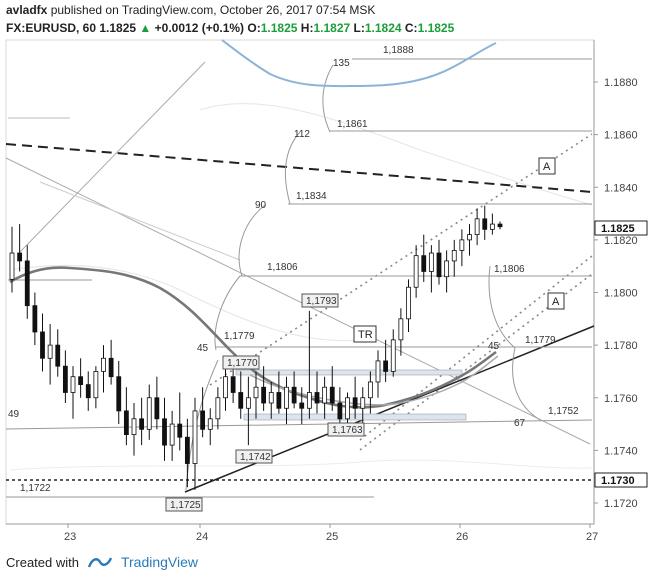 This screenshot has width=650, height=580. What do you see at coordinates (621, 241) in the screenshot?
I see `price-tick-label: 1.1820` at bounding box center [621, 241].